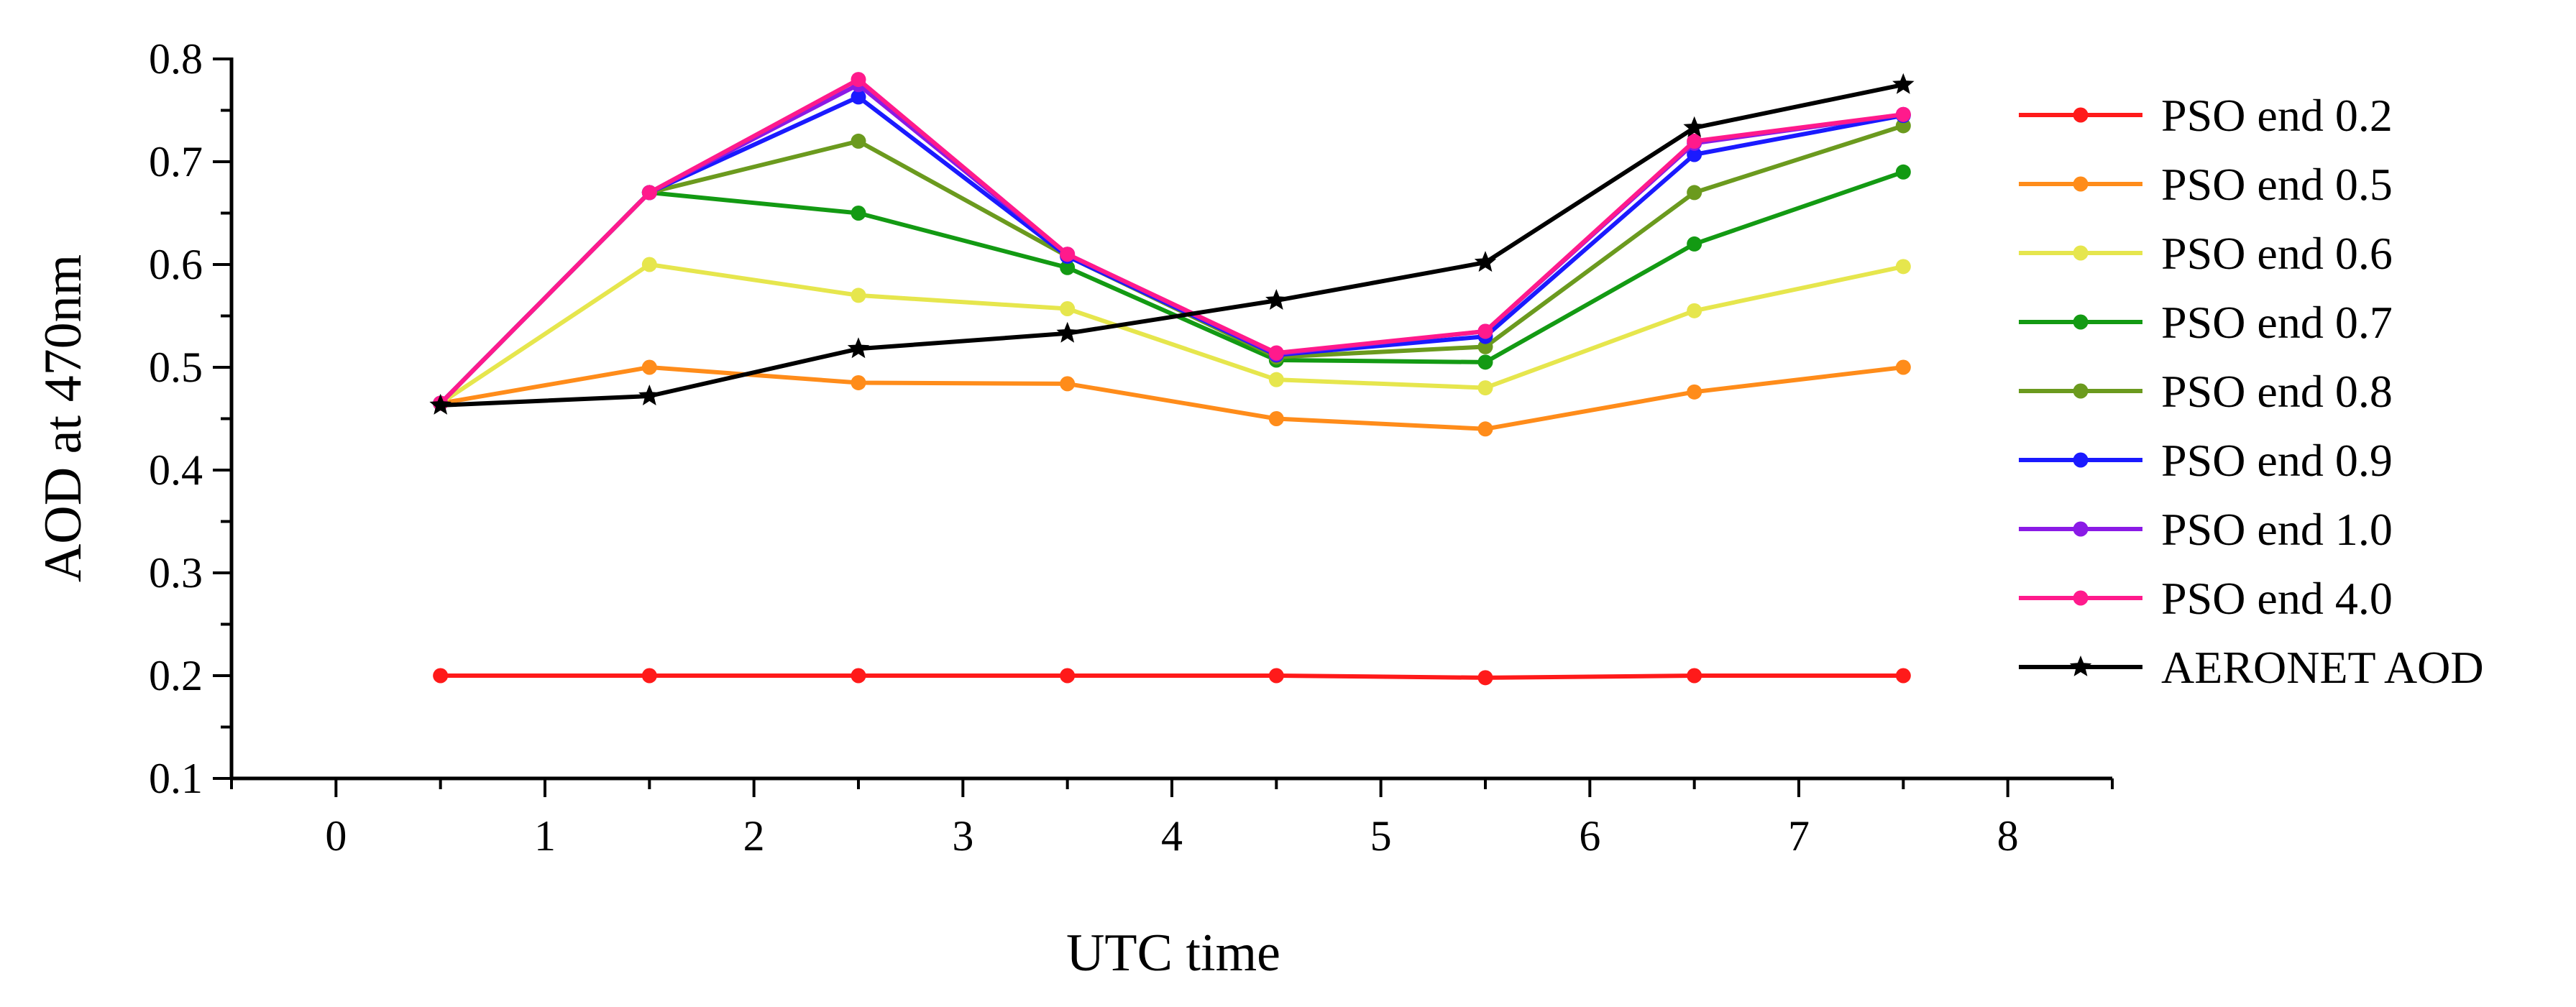  I want to click on legend-entry: PSO end 0.9, so click(2206, 460).